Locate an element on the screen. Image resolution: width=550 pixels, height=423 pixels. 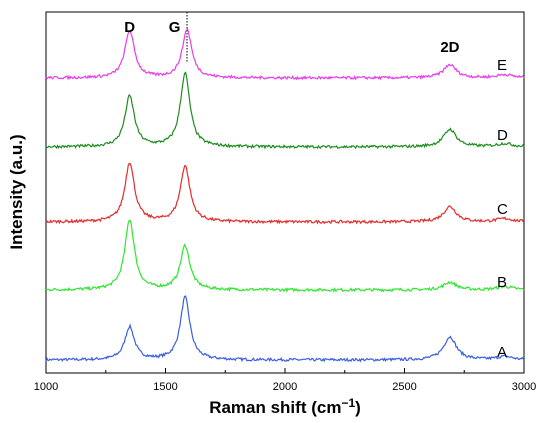
x-tick-label: 3000 is located at coordinates (524, 387).